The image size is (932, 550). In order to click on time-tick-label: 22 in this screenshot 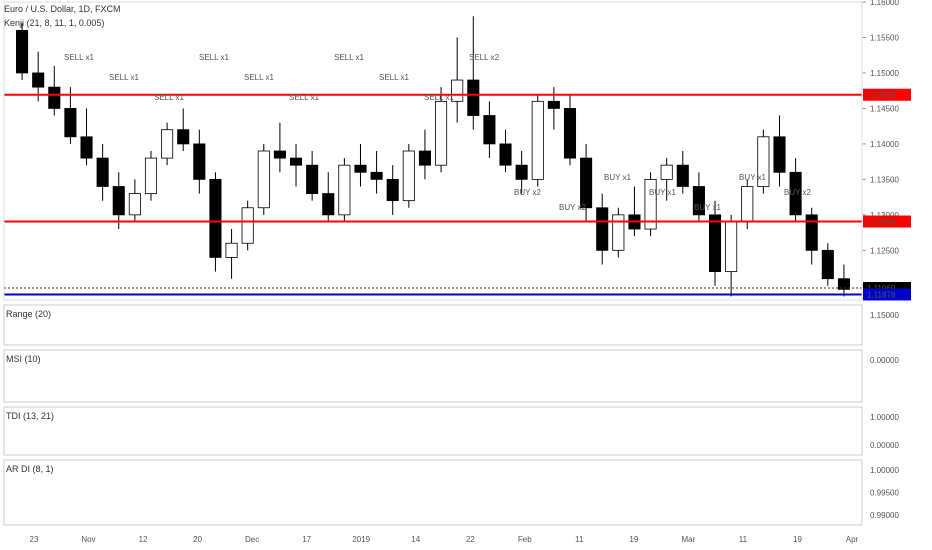, I will do `click(470, 539)`.